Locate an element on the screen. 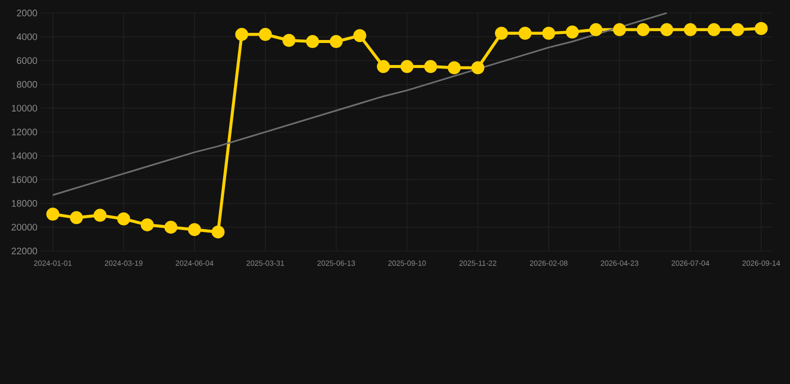  y-tick-label: 18000 is located at coordinates (25, 203).